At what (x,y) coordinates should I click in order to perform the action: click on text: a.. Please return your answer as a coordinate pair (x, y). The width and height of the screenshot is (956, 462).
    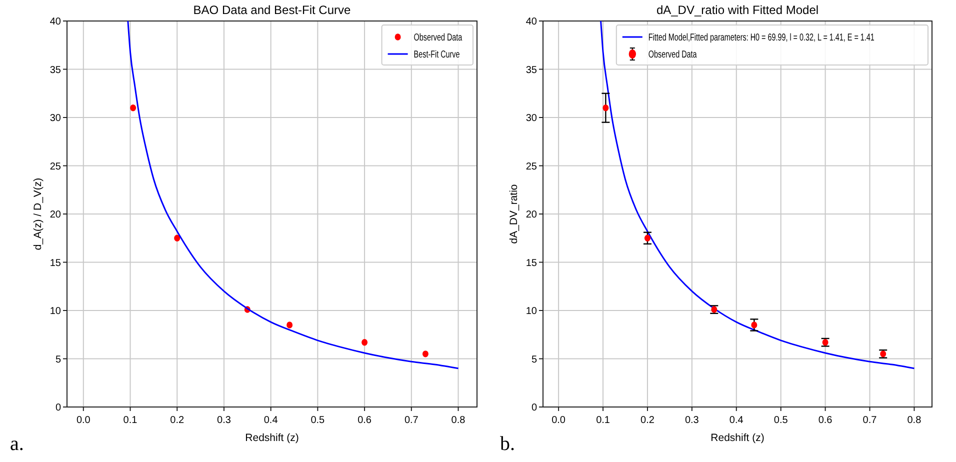
    Looking at the image, I should click on (17, 444).